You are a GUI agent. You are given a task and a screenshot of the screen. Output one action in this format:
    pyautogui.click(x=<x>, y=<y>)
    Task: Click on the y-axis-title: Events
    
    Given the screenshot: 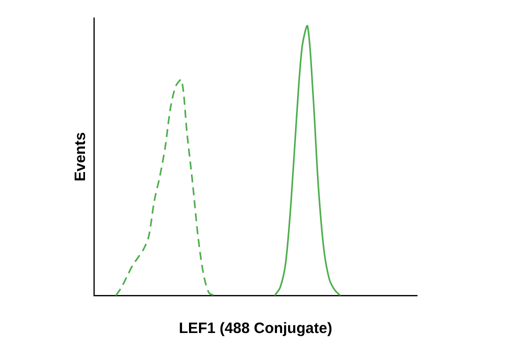 What is the action you would take?
    pyautogui.click(x=81, y=157)
    